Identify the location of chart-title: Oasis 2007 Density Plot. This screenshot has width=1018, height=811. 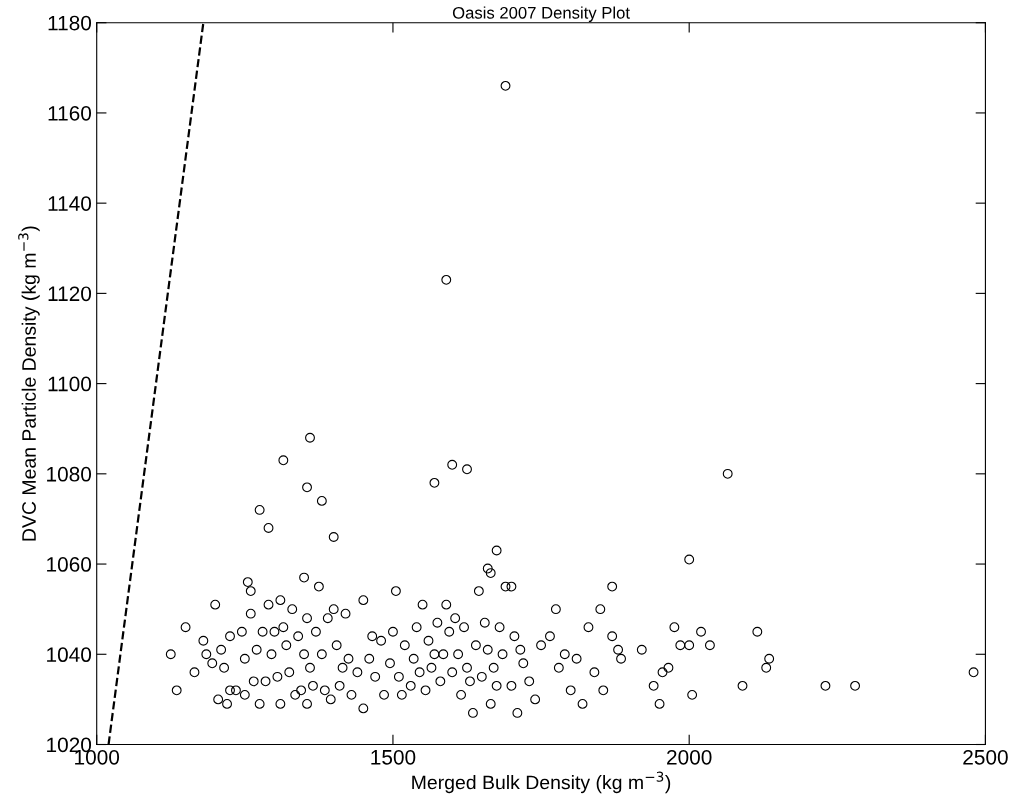
(541, 14).